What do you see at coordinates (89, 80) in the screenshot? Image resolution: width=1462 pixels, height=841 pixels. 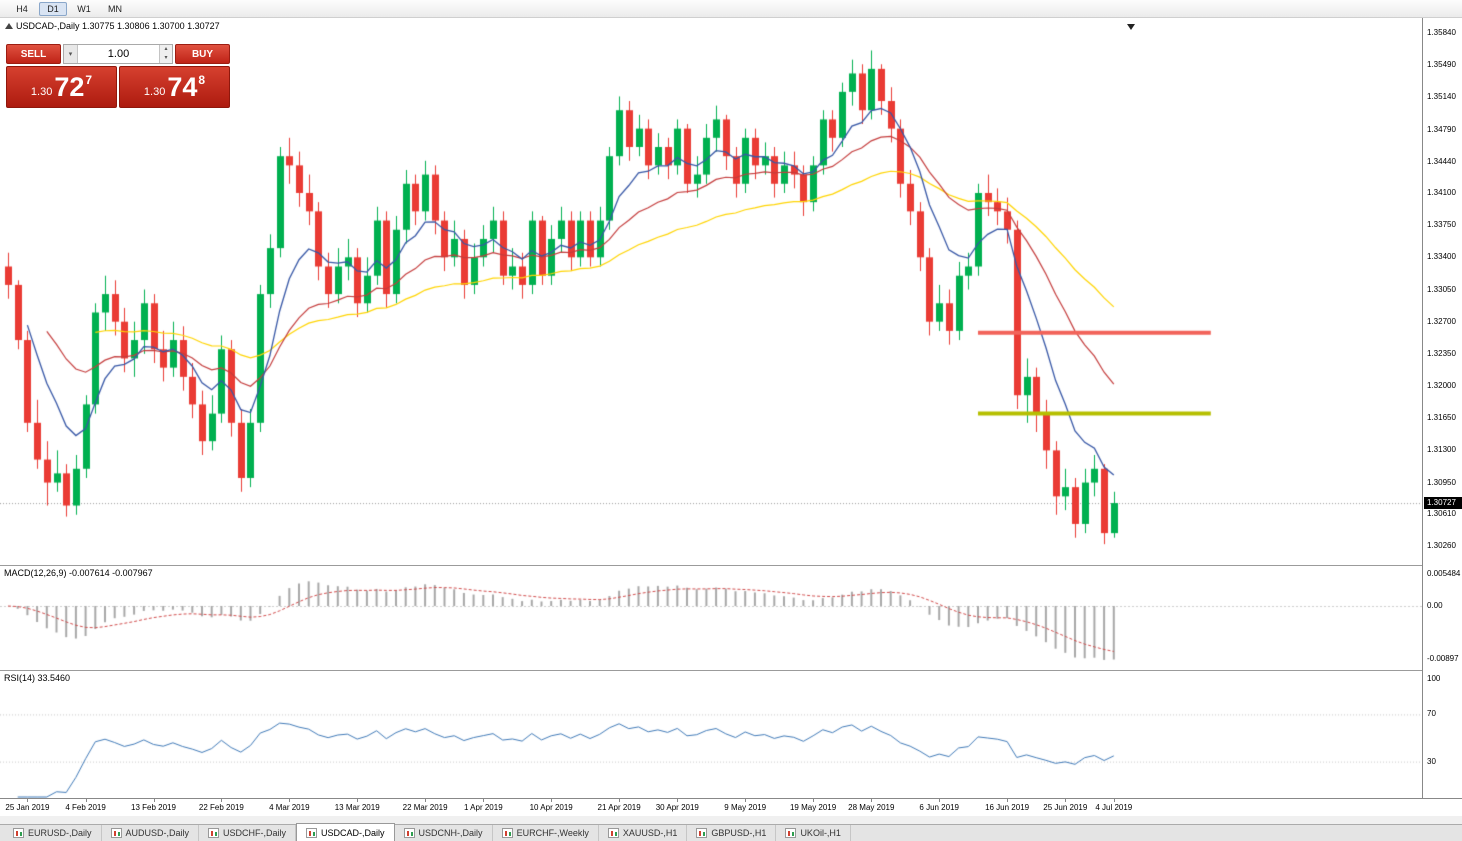 I see `sell-price-sup: 7` at bounding box center [89, 80].